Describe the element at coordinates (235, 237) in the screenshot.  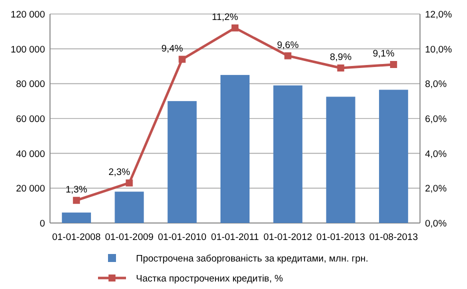
I see `x-tick-label: 01-01-2011` at that location.